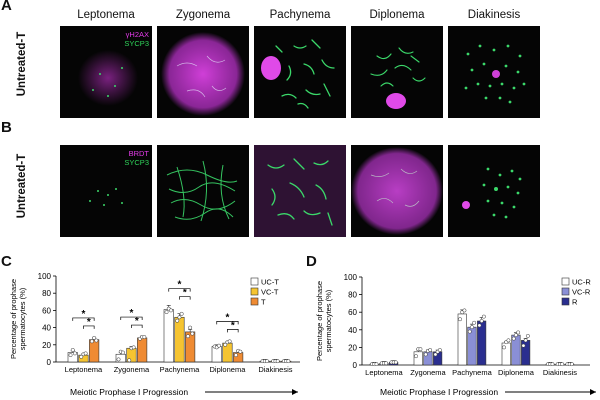  I want to click on legend-swatch-uc-r, so click(565, 281).